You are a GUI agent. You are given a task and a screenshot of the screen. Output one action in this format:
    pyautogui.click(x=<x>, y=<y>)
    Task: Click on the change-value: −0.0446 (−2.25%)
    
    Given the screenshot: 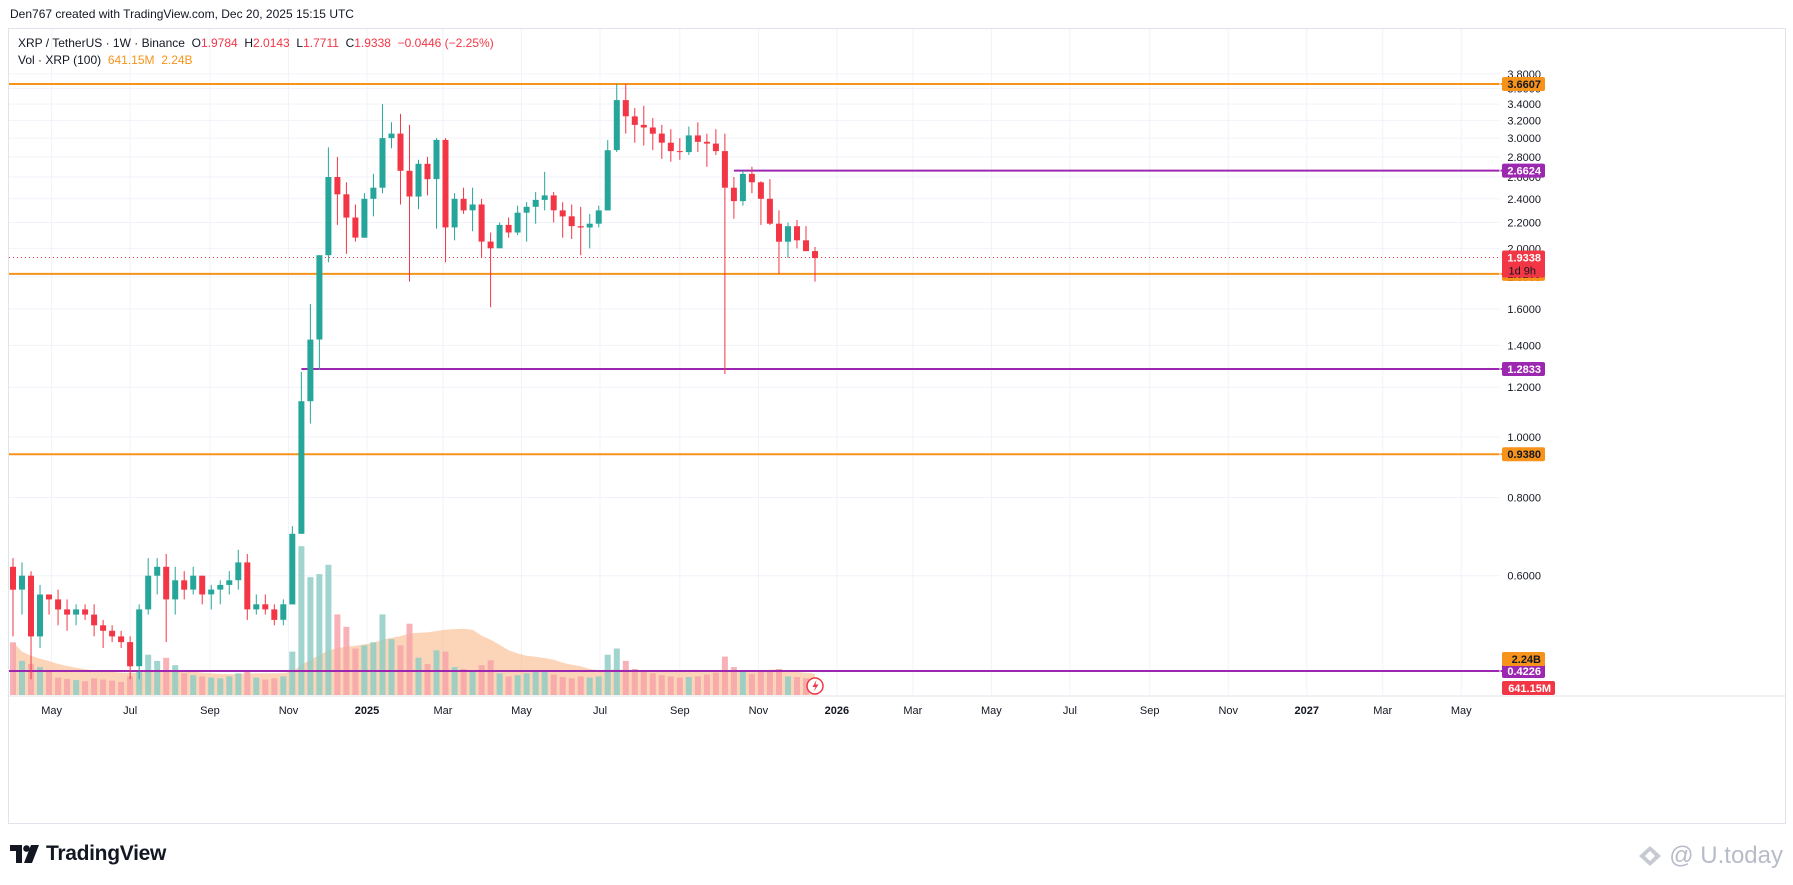 What is the action you would take?
    pyautogui.click(x=445, y=43)
    